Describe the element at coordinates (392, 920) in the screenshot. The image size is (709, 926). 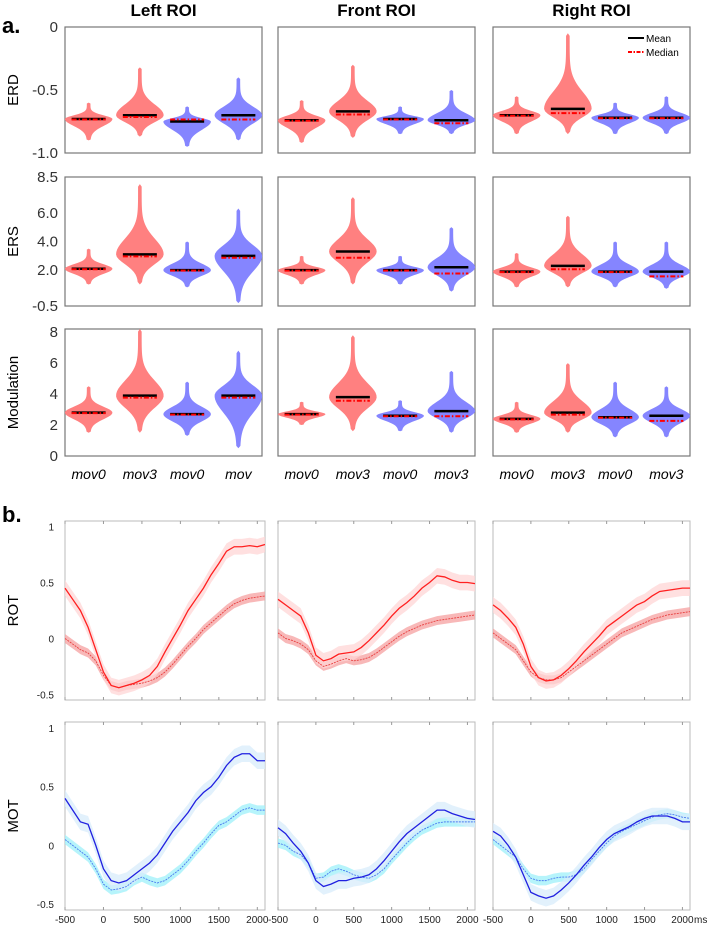
I see `x-tick-label: 1000` at that location.